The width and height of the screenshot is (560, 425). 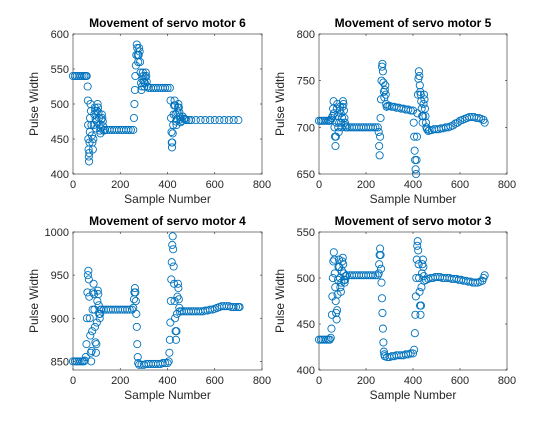 What do you see at coordinates (413, 23) in the screenshot?
I see `chart-title: Movement of servo motor 5` at bounding box center [413, 23].